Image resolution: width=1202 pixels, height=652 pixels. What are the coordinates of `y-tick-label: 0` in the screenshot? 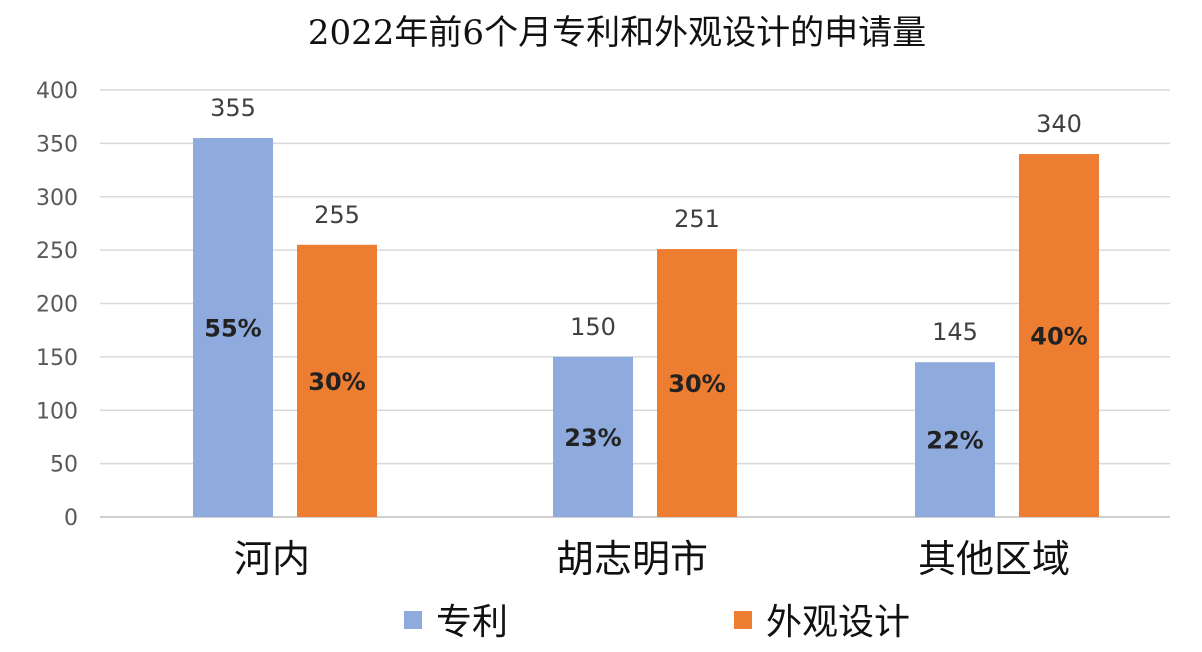 It's located at (71, 518).